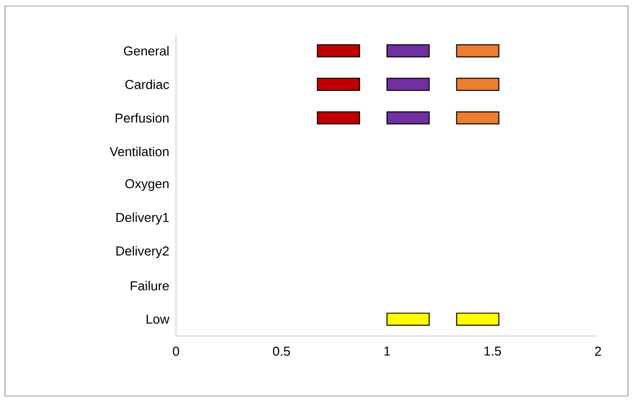 The image size is (634, 402). What do you see at coordinates (146, 51) in the screenshot?
I see `y-tick-label: General` at bounding box center [146, 51].